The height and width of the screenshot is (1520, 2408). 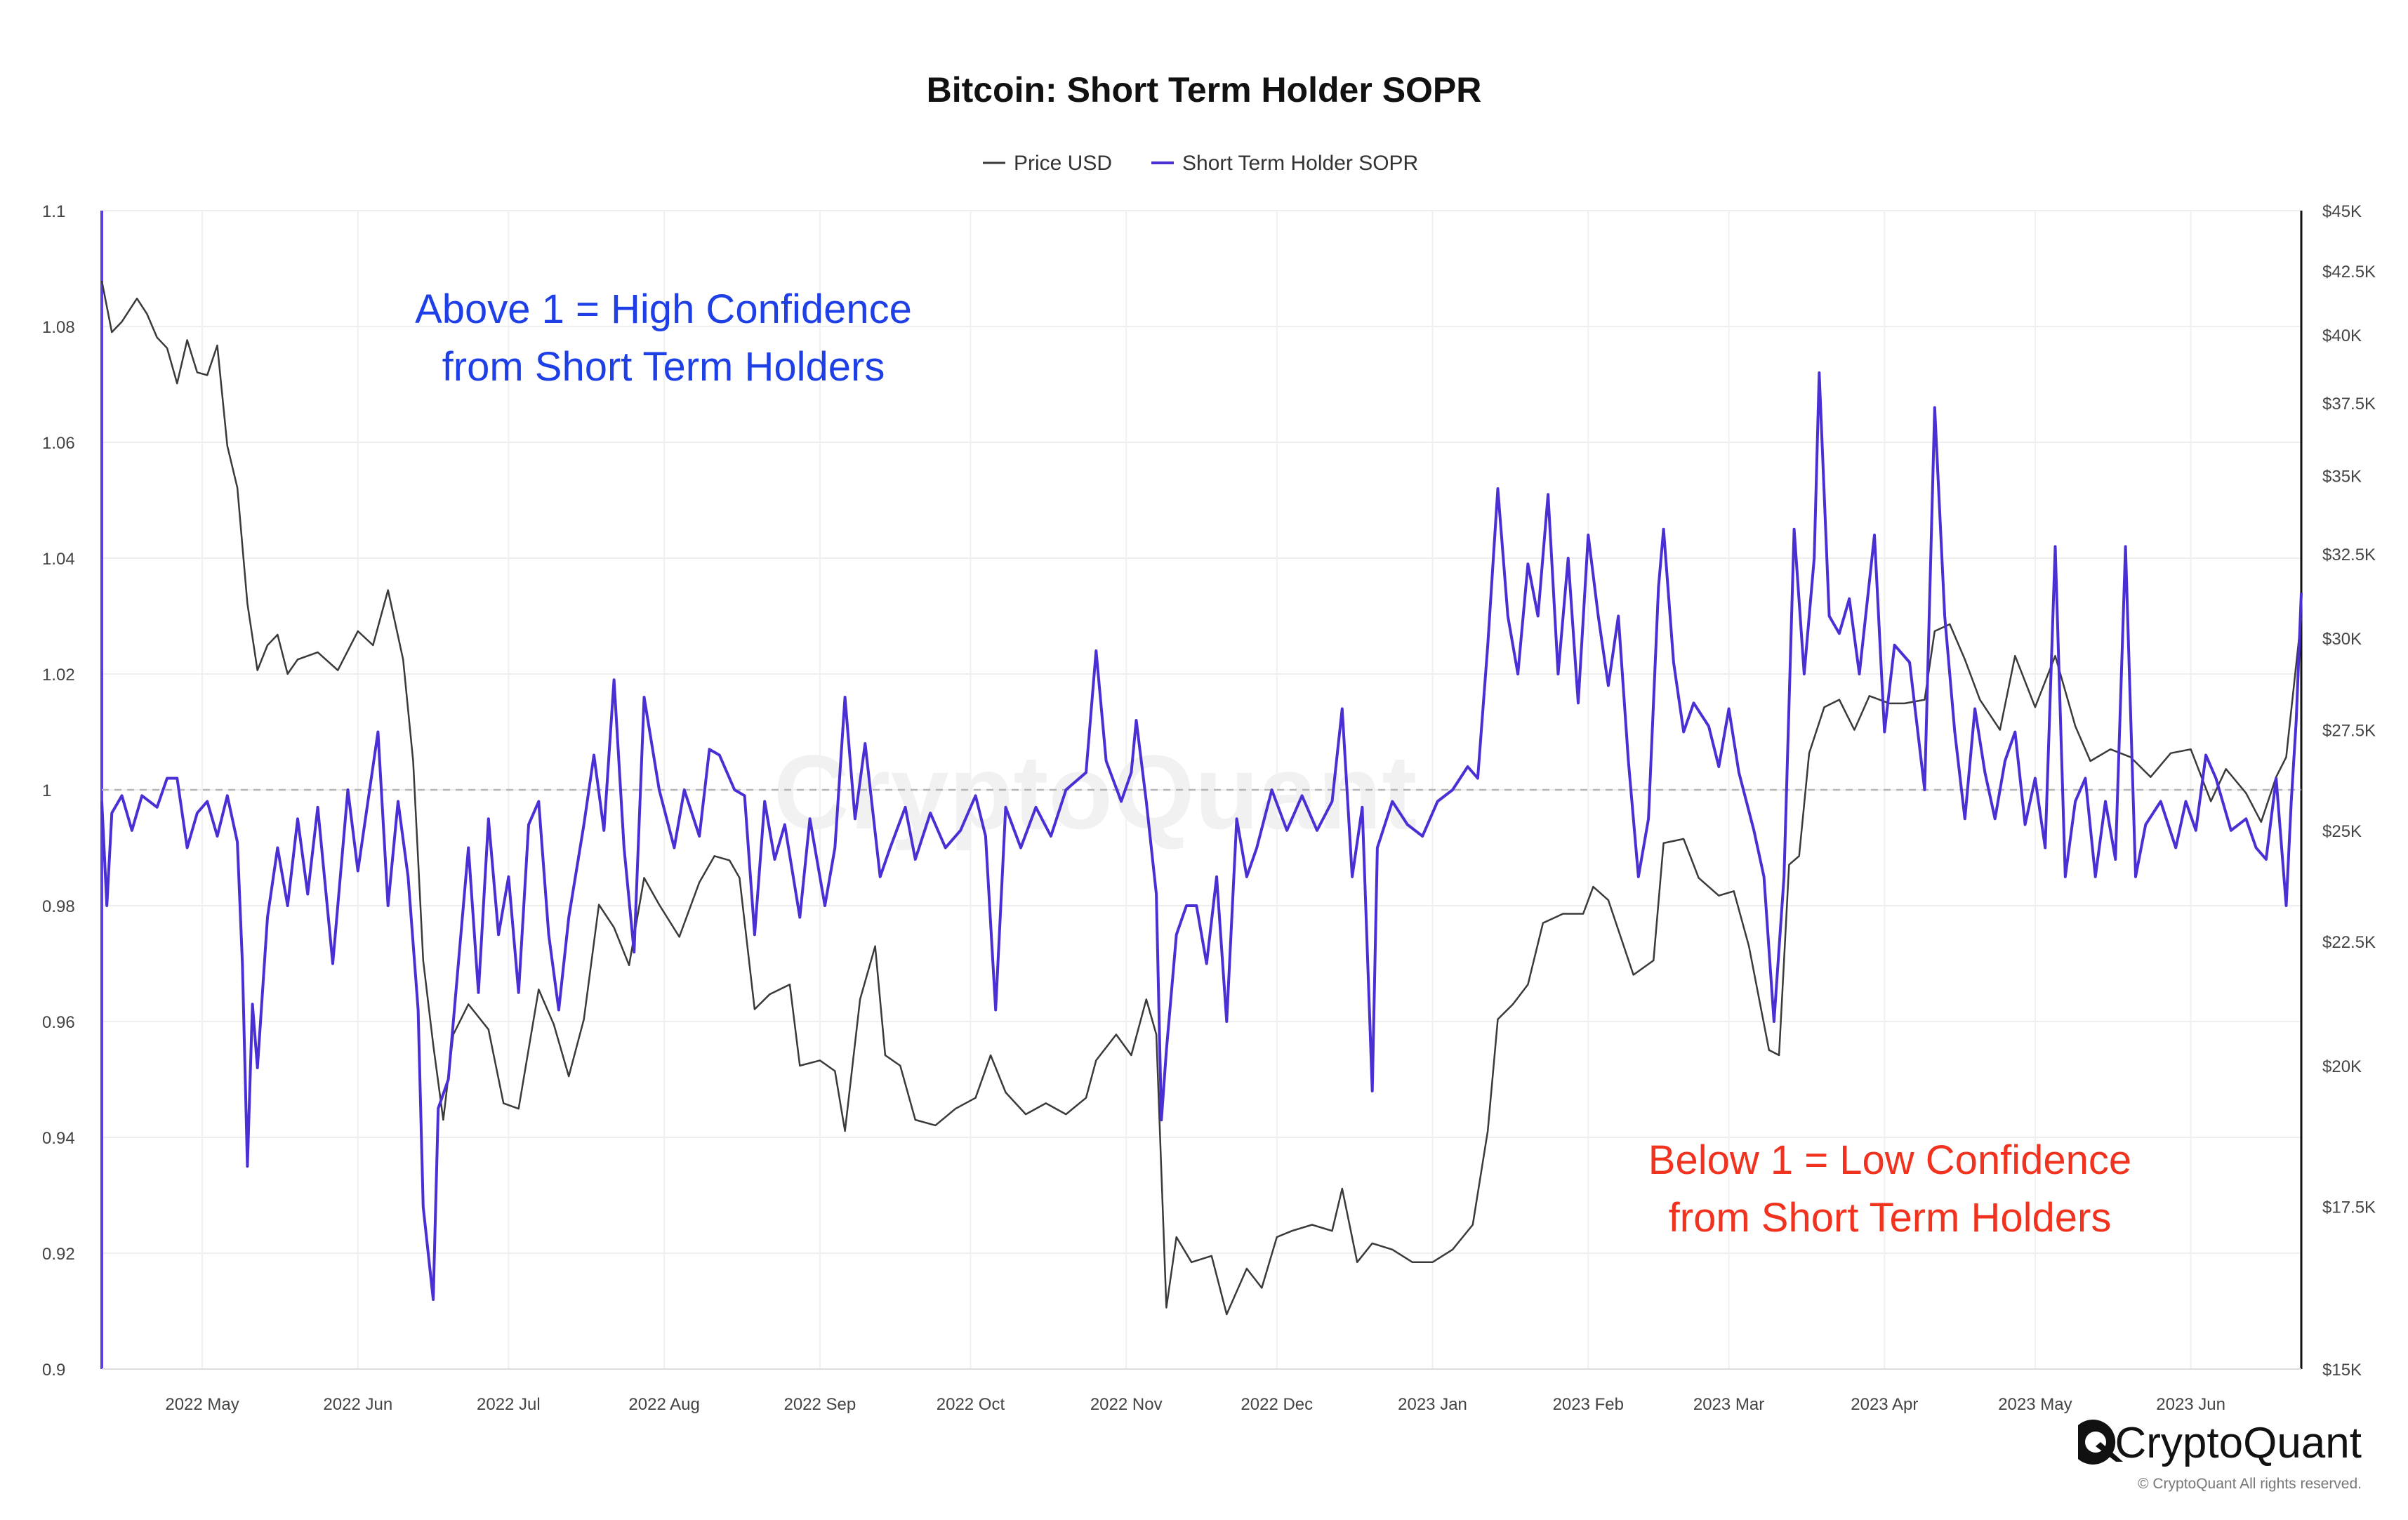 I want to click on annotation-low-line-2: from Short Term Holders, so click(x=1890, y=1218).